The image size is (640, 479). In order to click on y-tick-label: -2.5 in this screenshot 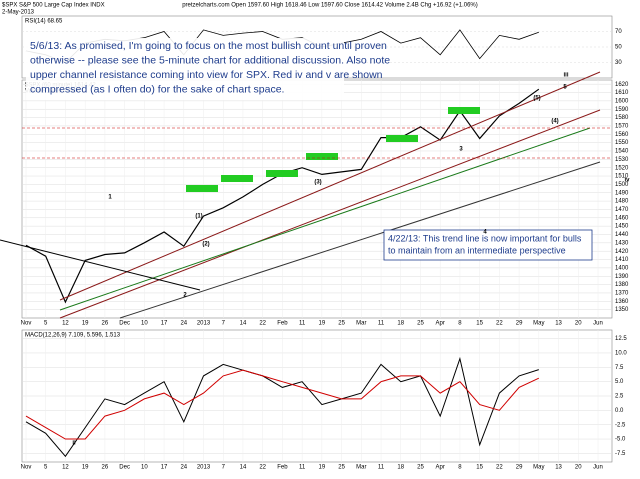, I will do `click(620, 425)`.